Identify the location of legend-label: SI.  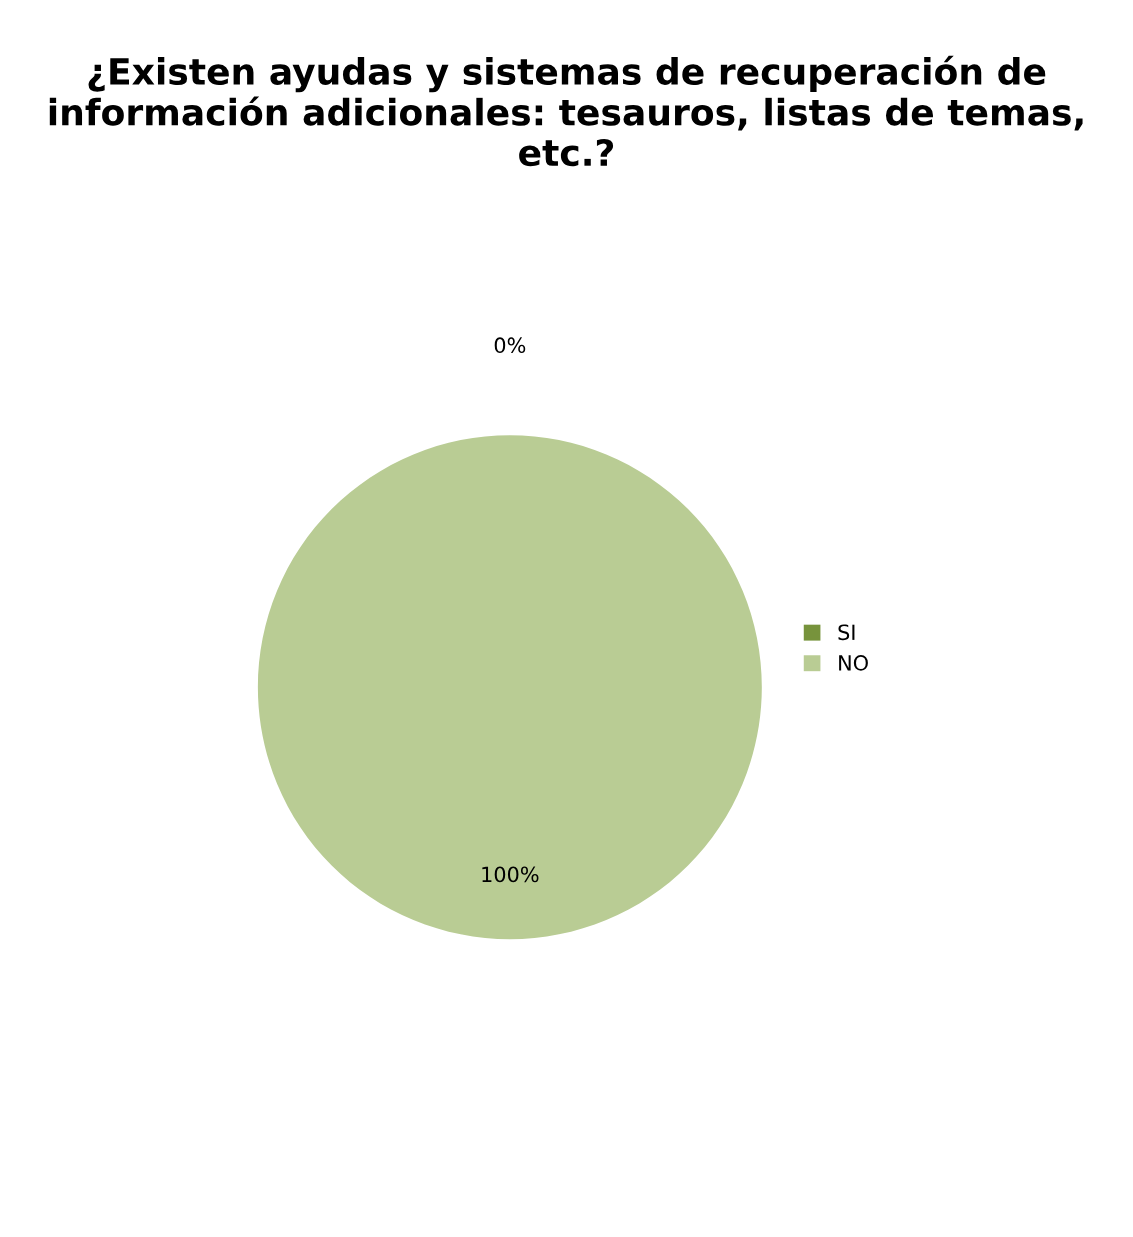
(846, 632).